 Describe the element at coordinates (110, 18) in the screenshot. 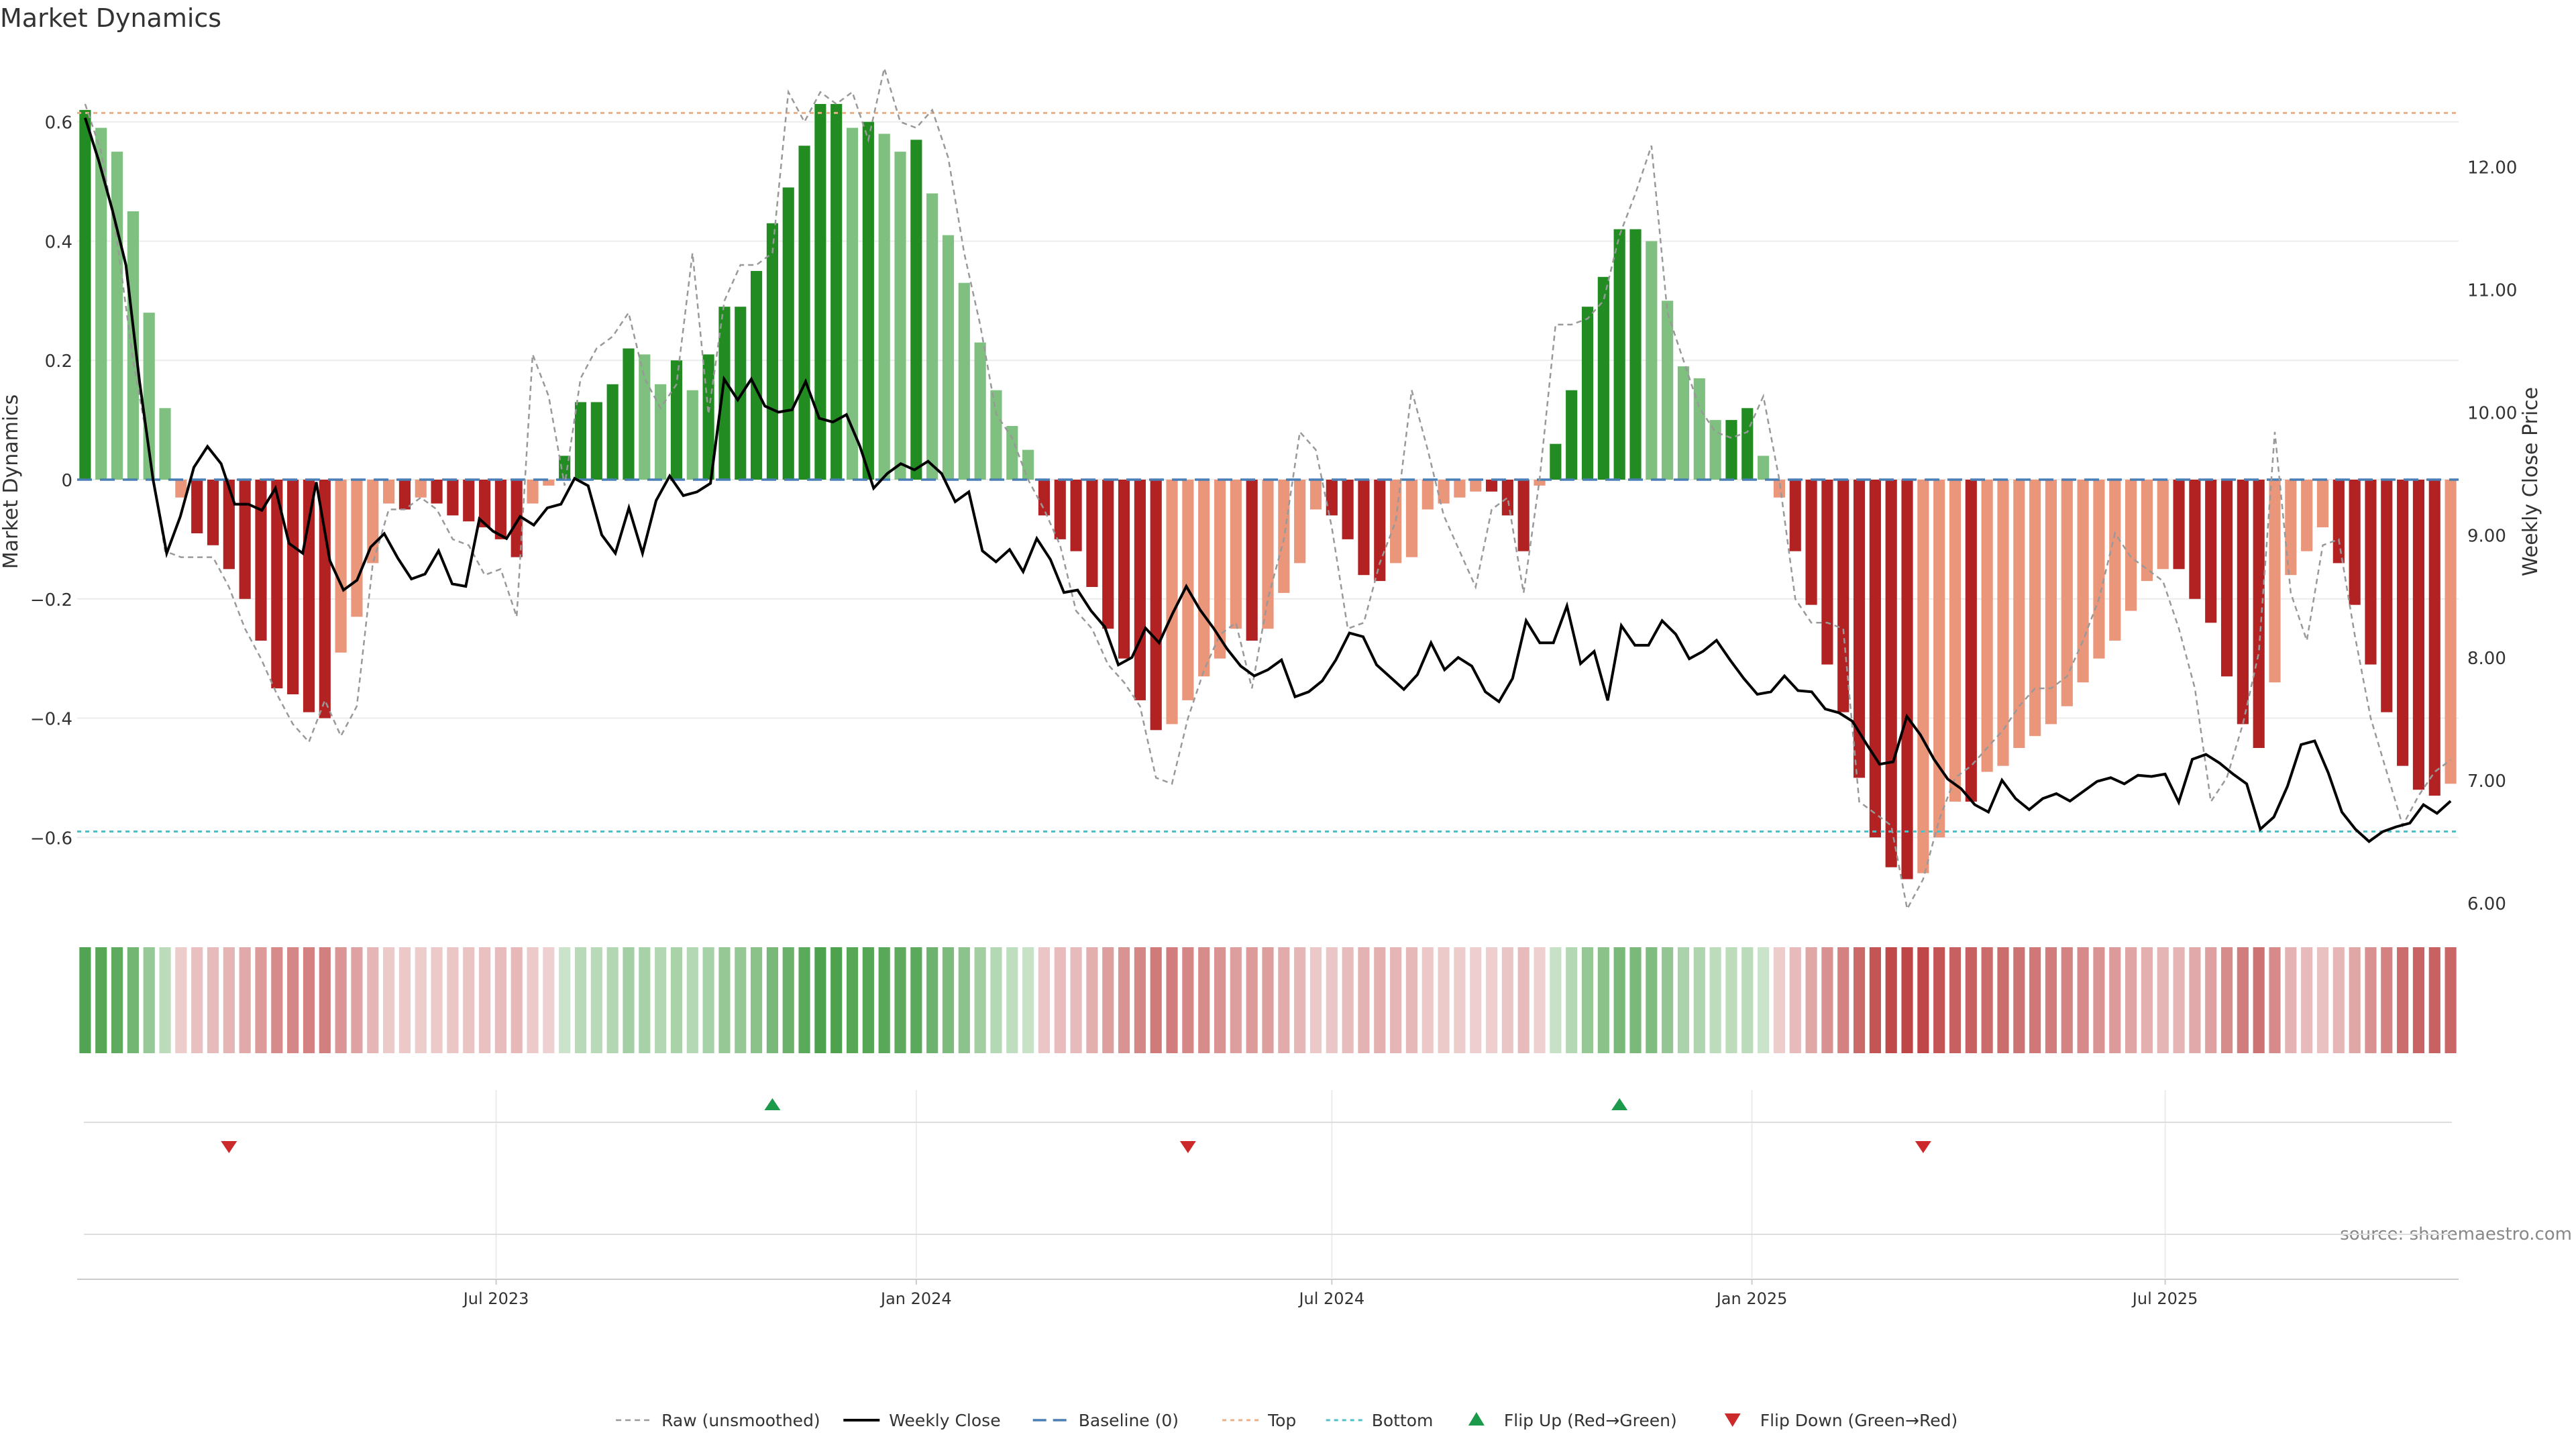

I see `chart-title: Market Dynamics` at that location.